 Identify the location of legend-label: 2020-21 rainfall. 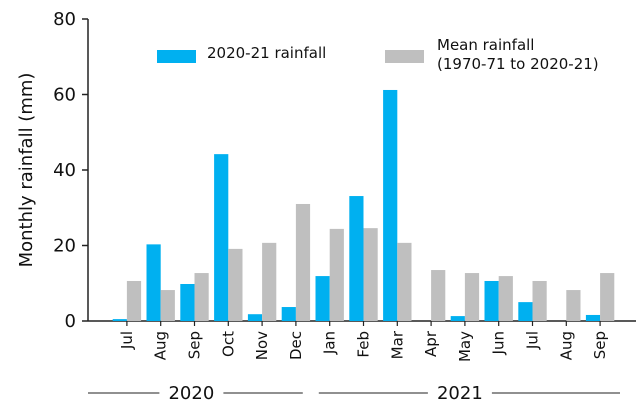
(267, 53).